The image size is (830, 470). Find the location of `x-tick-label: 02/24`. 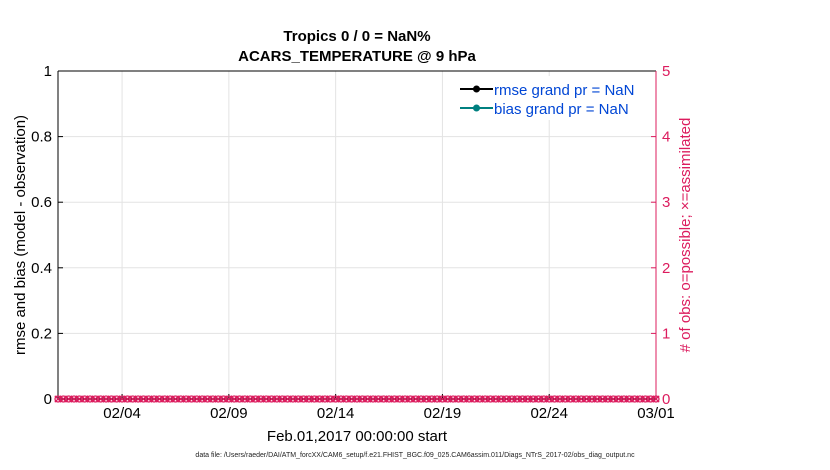

x-tick-label: 02/24 is located at coordinates (549, 413).